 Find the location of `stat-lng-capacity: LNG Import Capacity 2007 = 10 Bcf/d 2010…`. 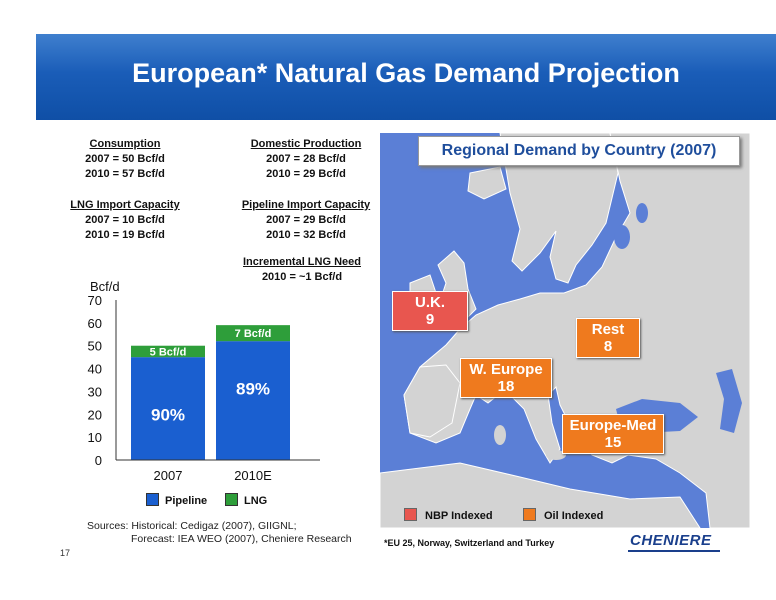

stat-lng-capacity: LNG Import Capacity 2007 = 10 Bcf/d 2010… is located at coordinates (125, 220).